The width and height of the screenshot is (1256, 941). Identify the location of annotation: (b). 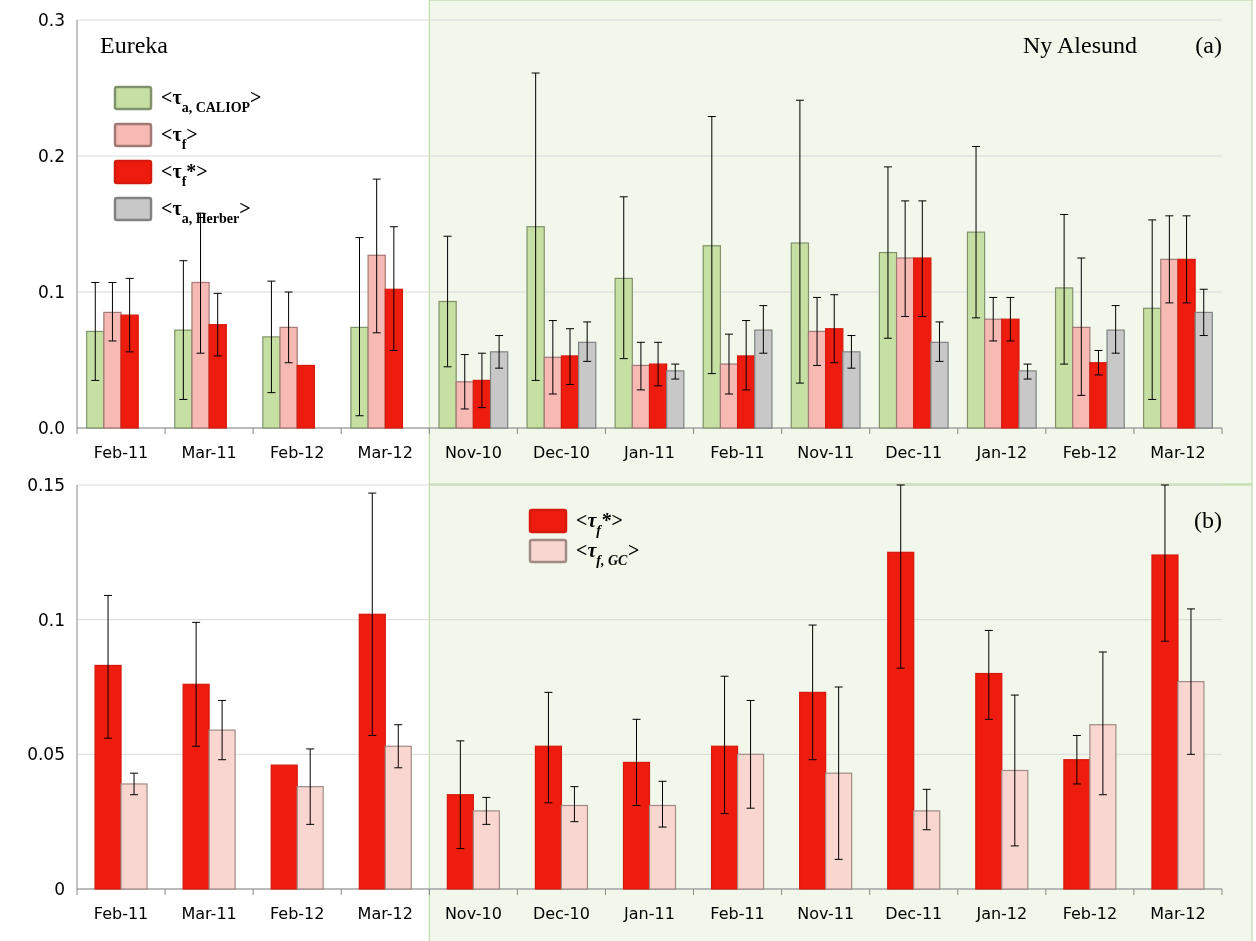
(1208, 520).